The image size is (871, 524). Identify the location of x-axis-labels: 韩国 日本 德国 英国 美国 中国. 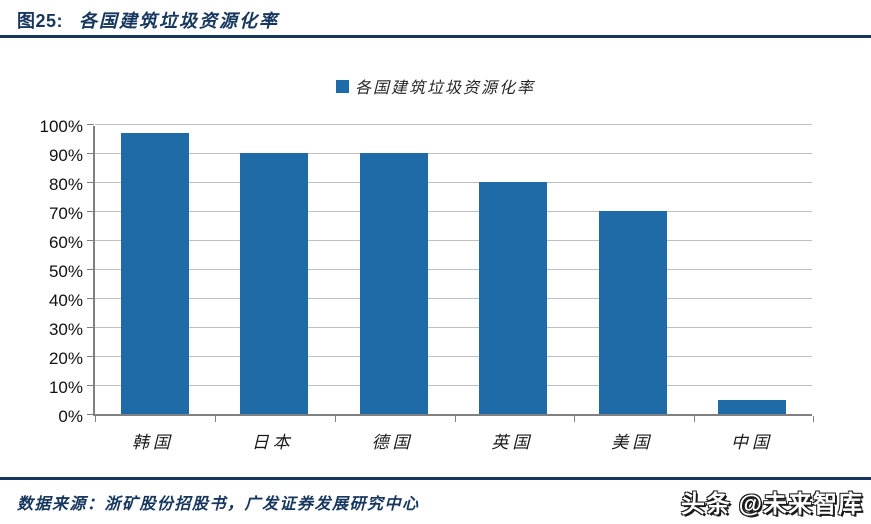
(452, 440).